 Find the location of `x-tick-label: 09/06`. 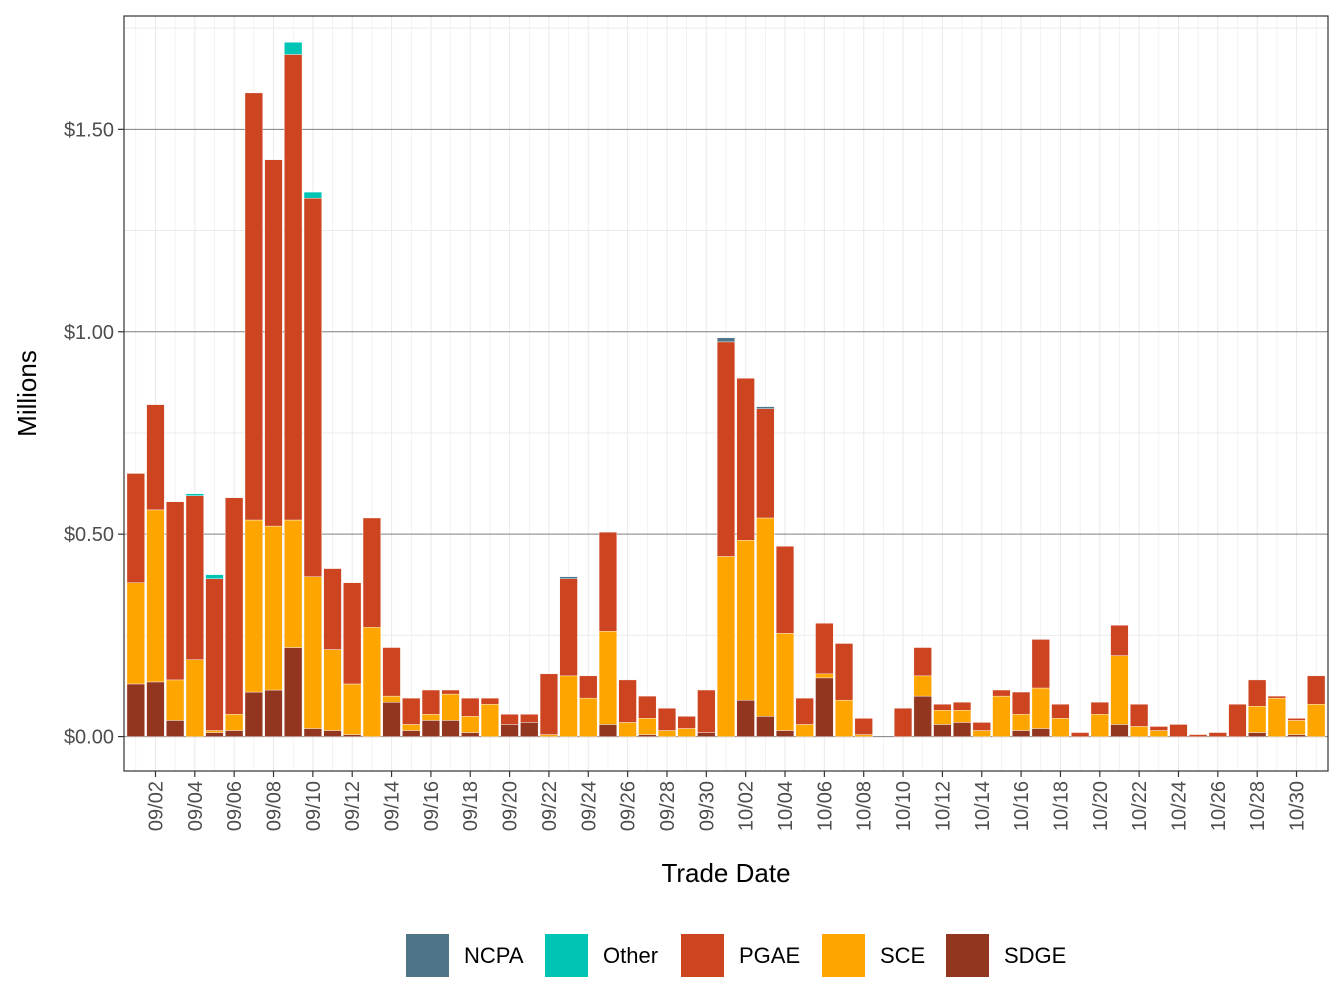

x-tick-label: 09/06 is located at coordinates (235, 806).